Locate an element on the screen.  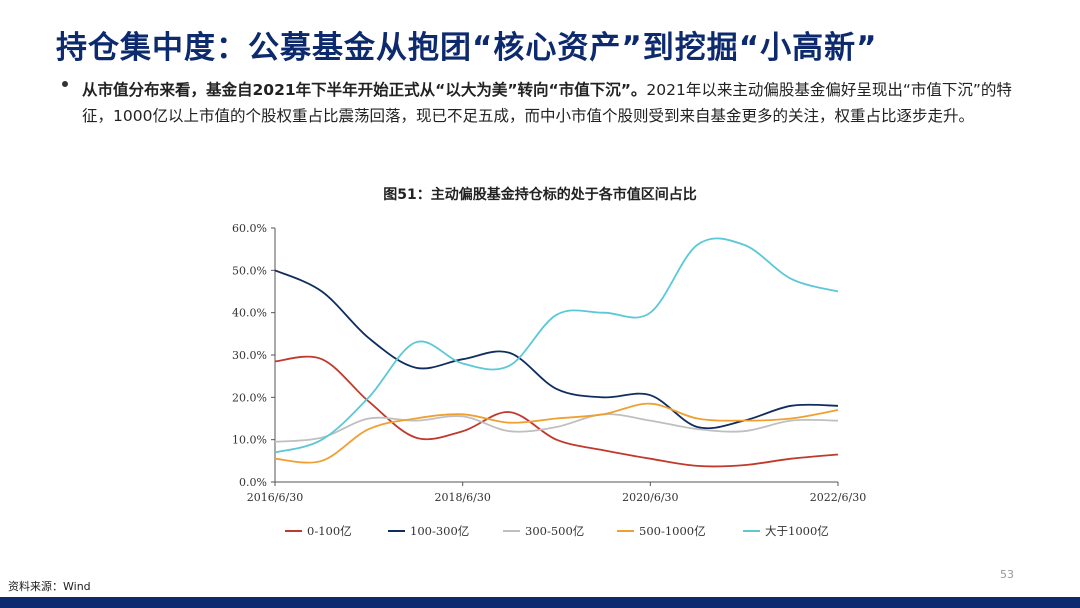
y-tick-label: 30.0% is located at coordinates (249, 355).